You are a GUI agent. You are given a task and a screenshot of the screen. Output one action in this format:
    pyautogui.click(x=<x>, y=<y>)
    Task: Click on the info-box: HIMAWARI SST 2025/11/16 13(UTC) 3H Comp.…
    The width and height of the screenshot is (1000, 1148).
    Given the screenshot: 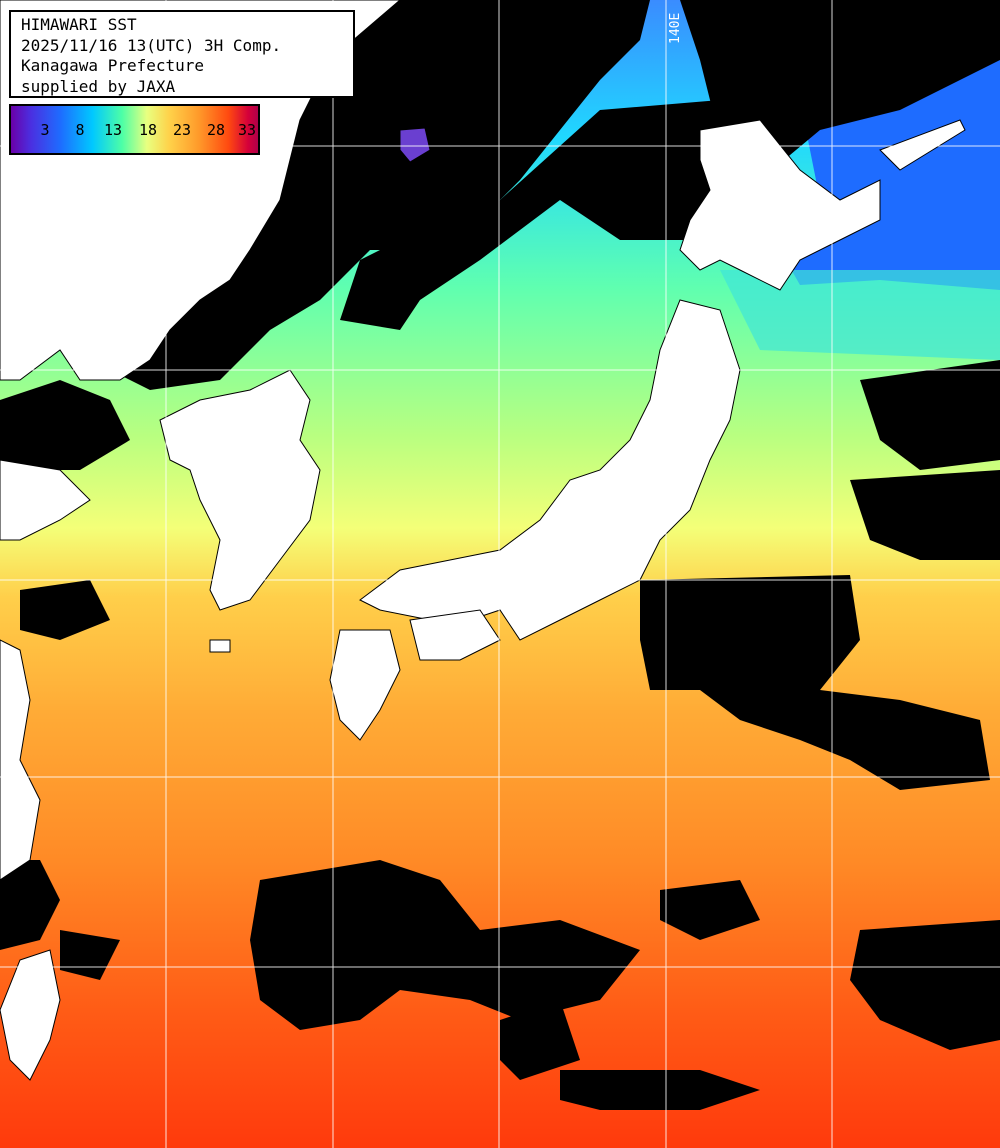 What is the action you would take?
    pyautogui.click(x=182, y=54)
    